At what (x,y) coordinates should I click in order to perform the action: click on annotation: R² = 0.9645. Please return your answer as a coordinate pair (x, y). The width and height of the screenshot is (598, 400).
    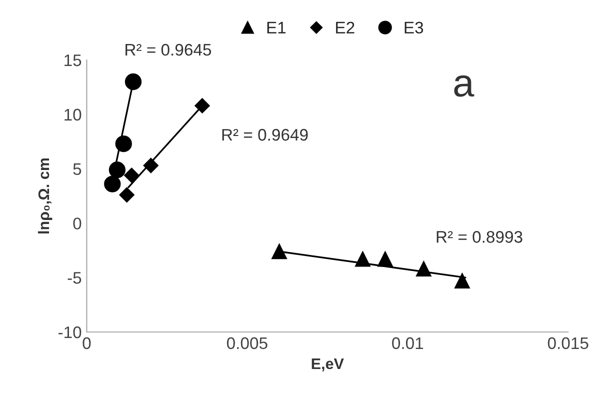
    Looking at the image, I should click on (169, 50).